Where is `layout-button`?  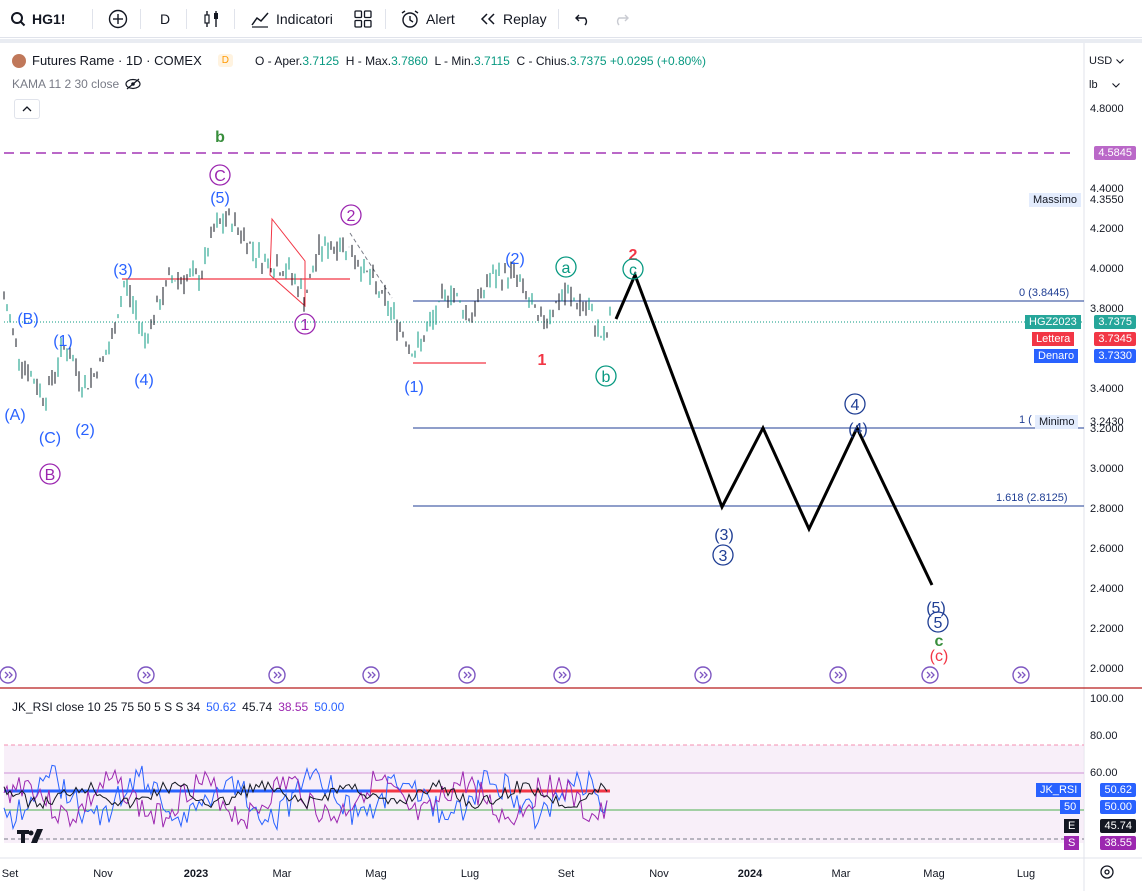
layout-button is located at coordinates (363, 19).